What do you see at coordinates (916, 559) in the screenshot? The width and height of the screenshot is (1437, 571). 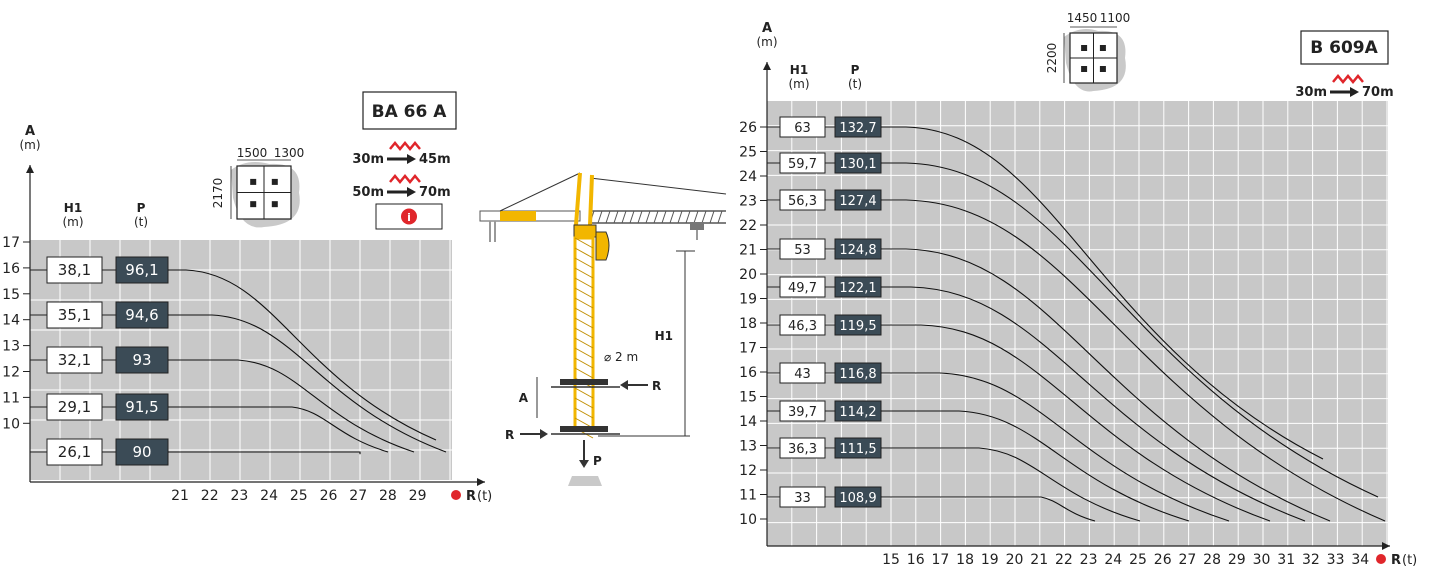 I see `x-tick-label: 16` at bounding box center [916, 559].